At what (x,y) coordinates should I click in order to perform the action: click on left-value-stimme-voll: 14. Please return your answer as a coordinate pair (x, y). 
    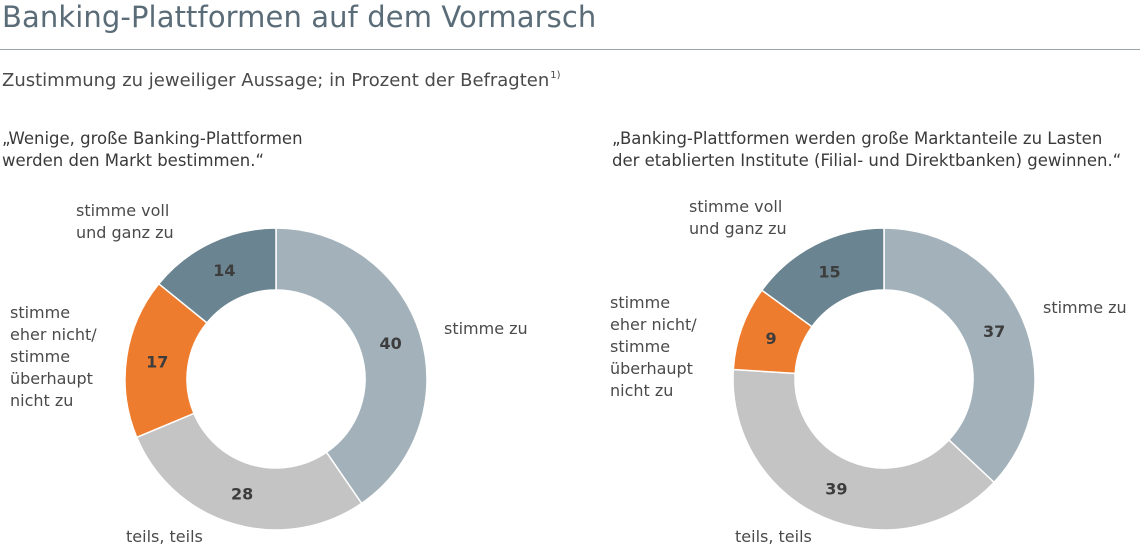
    Looking at the image, I should click on (224, 270).